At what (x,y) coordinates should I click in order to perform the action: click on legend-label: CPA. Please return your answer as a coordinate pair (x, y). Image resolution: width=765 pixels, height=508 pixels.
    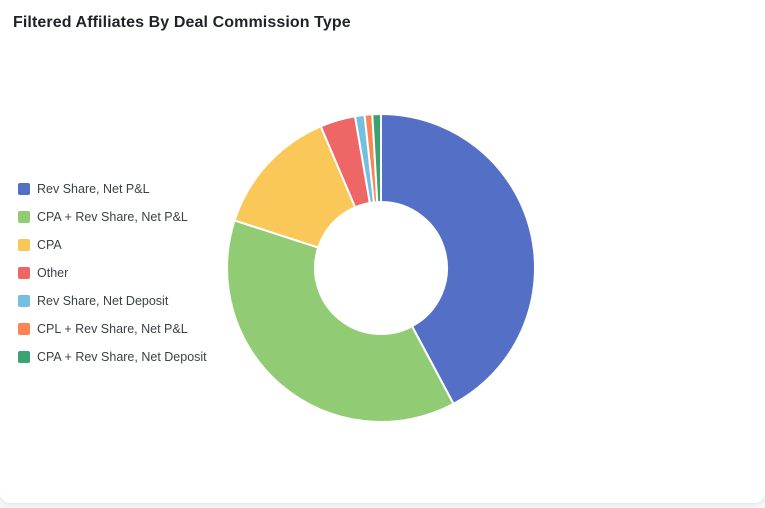
    Looking at the image, I should click on (49, 245).